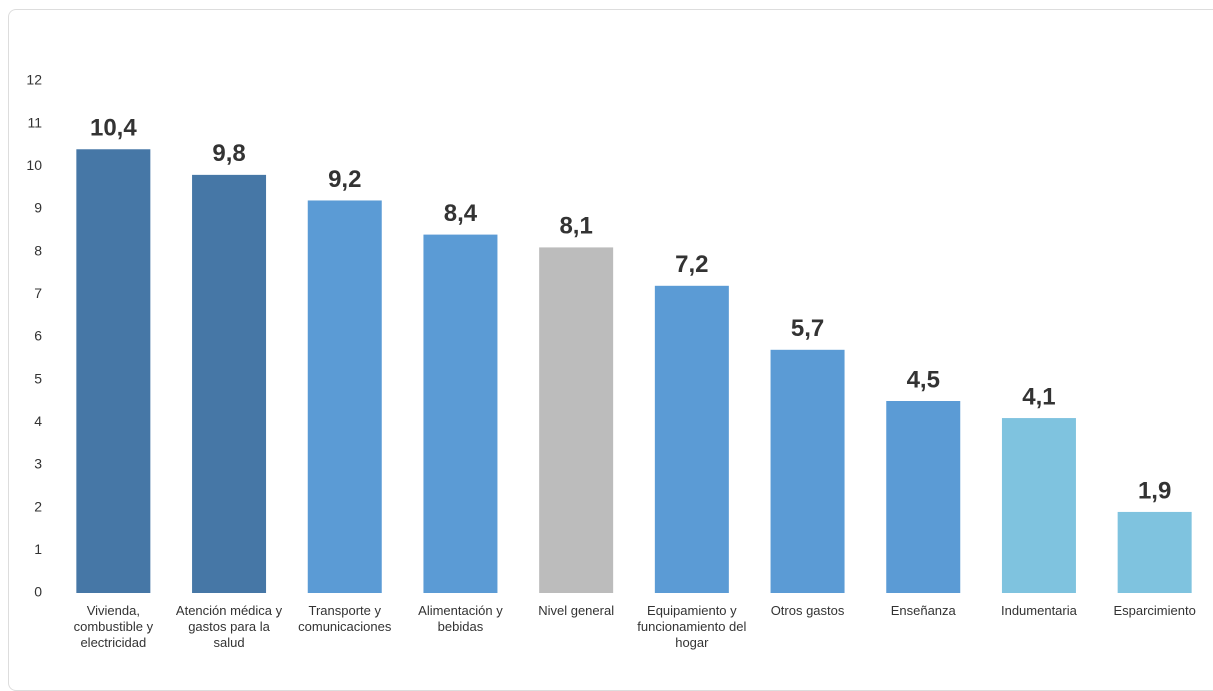  What do you see at coordinates (113, 626) in the screenshot?
I see `x-tick-label: Vivienda, combustible y electricidad` at bounding box center [113, 626].